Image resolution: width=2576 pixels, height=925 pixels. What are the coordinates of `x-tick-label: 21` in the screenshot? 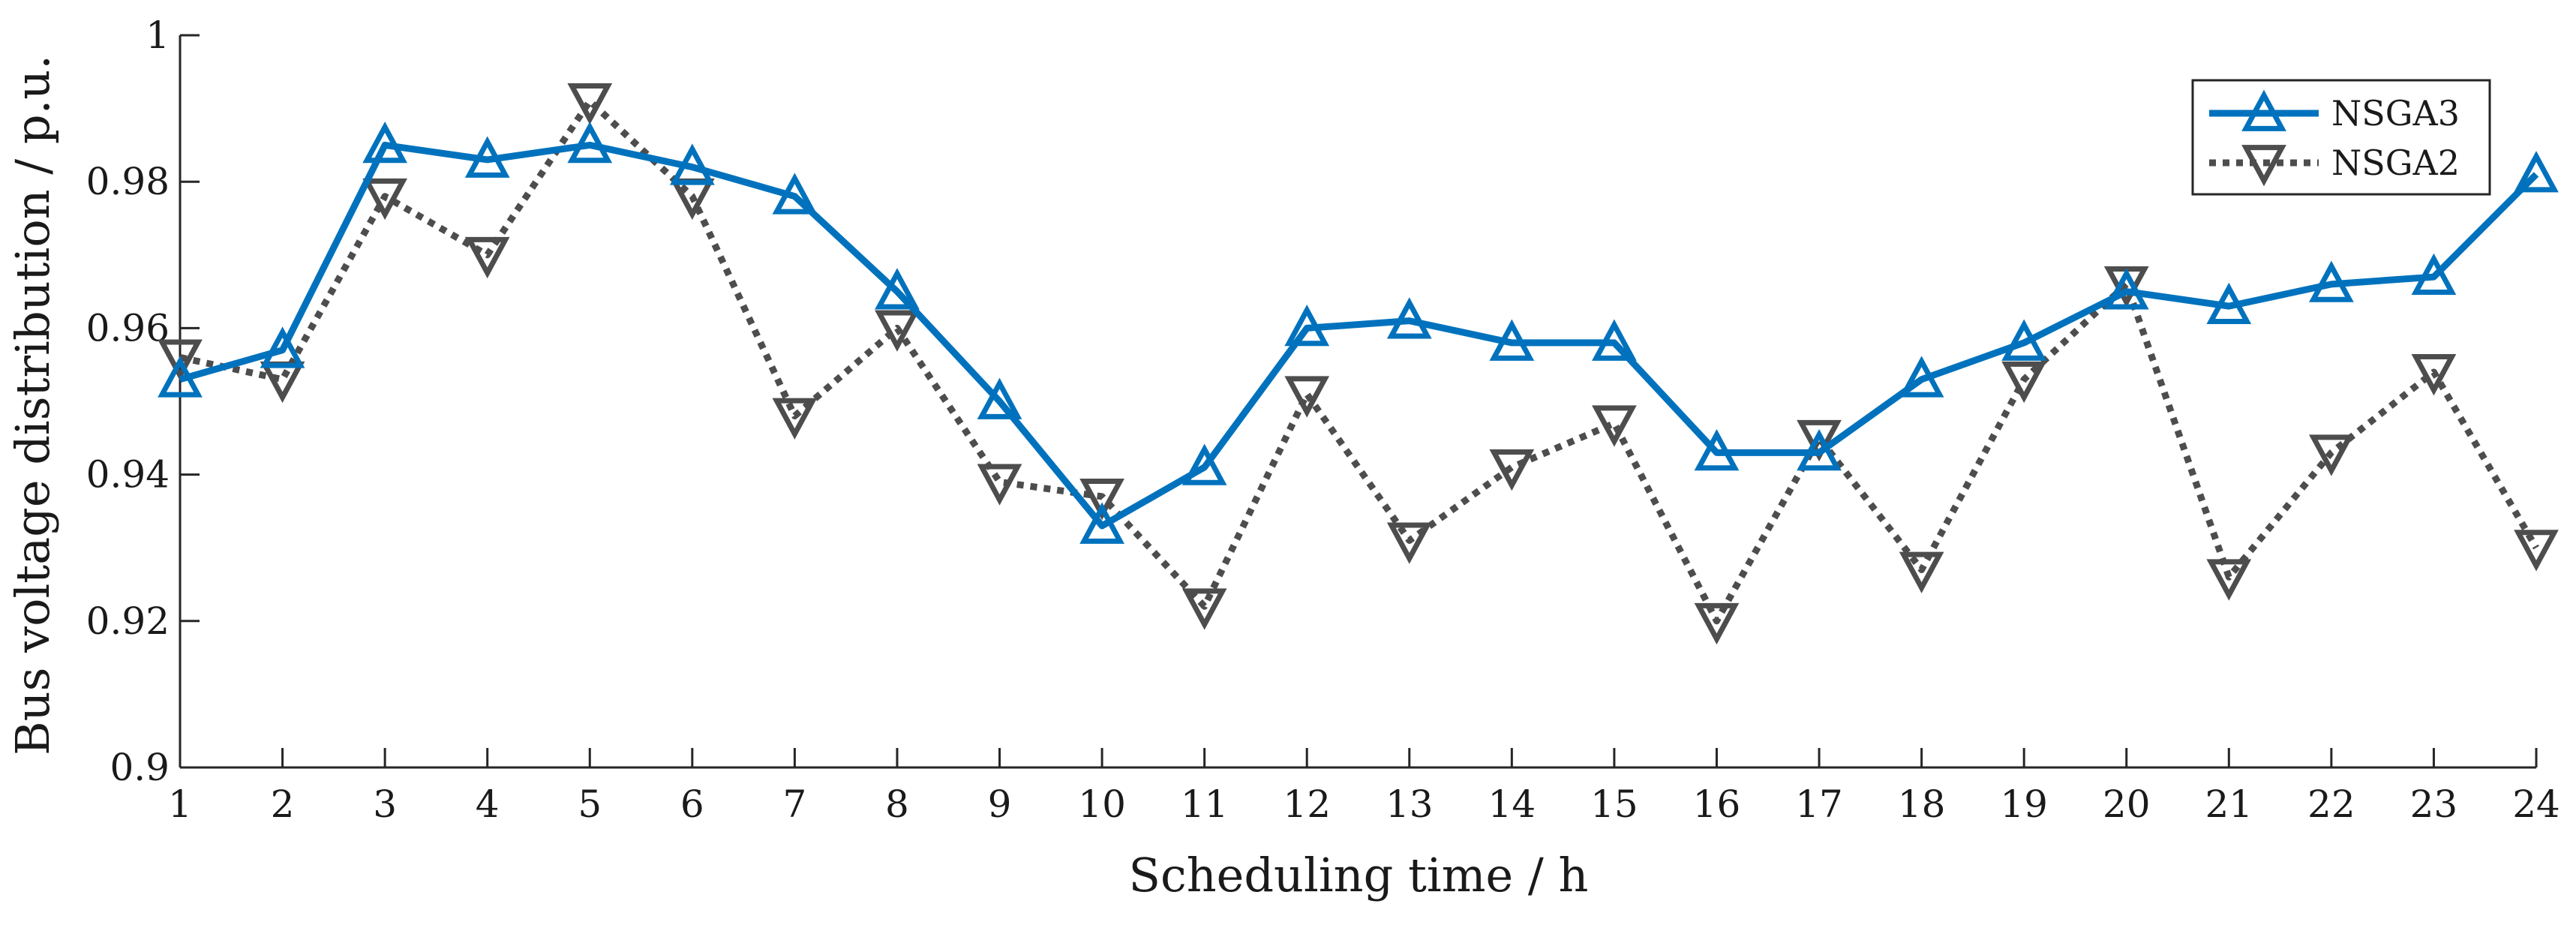 It's located at (2229, 804).